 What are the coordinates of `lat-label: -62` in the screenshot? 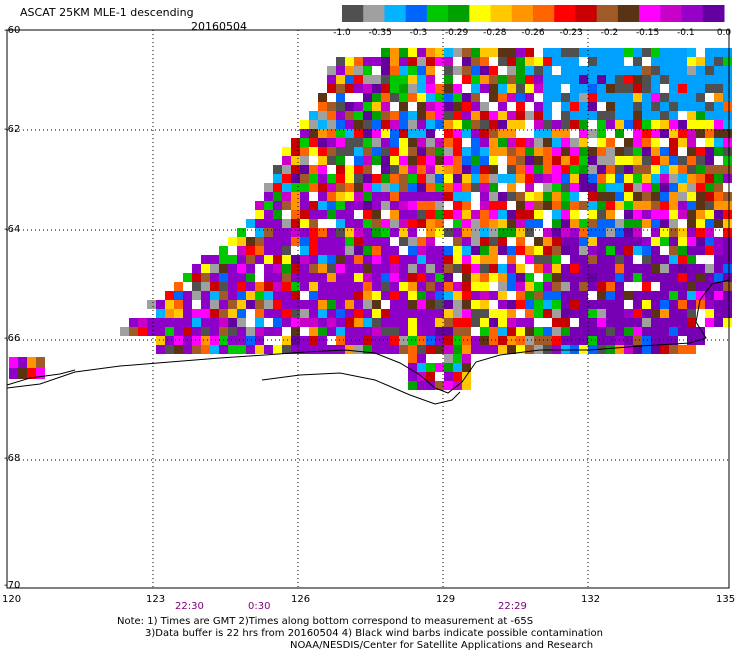 It's located at (12, 129).